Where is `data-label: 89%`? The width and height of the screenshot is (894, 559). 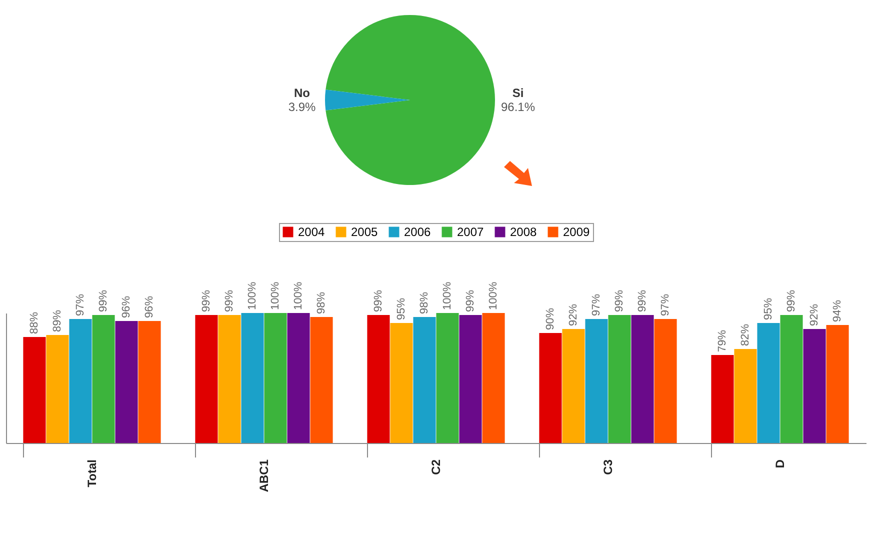 data-label: 89% is located at coordinates (57, 321).